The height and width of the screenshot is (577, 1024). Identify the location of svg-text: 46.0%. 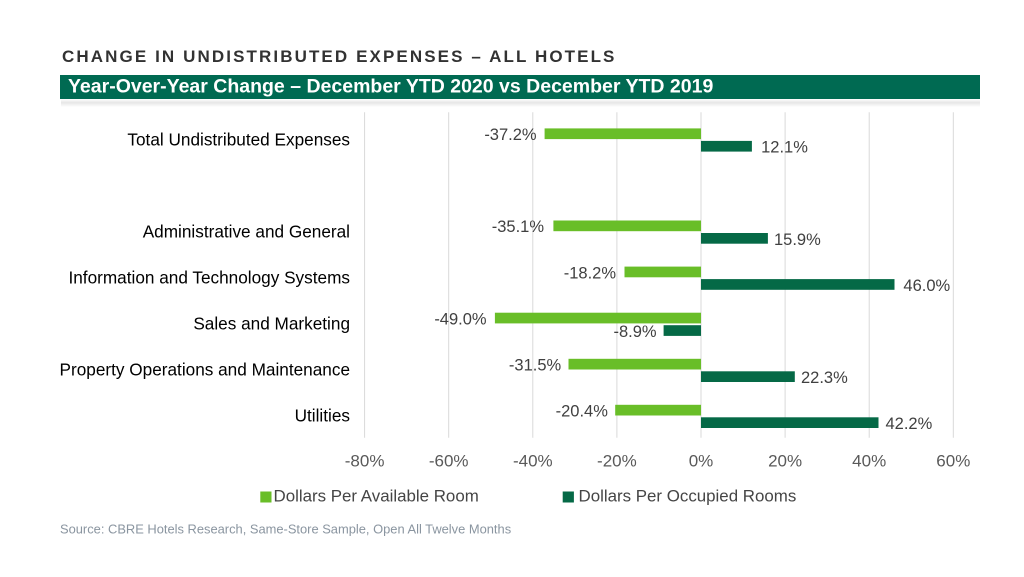
(926, 286).